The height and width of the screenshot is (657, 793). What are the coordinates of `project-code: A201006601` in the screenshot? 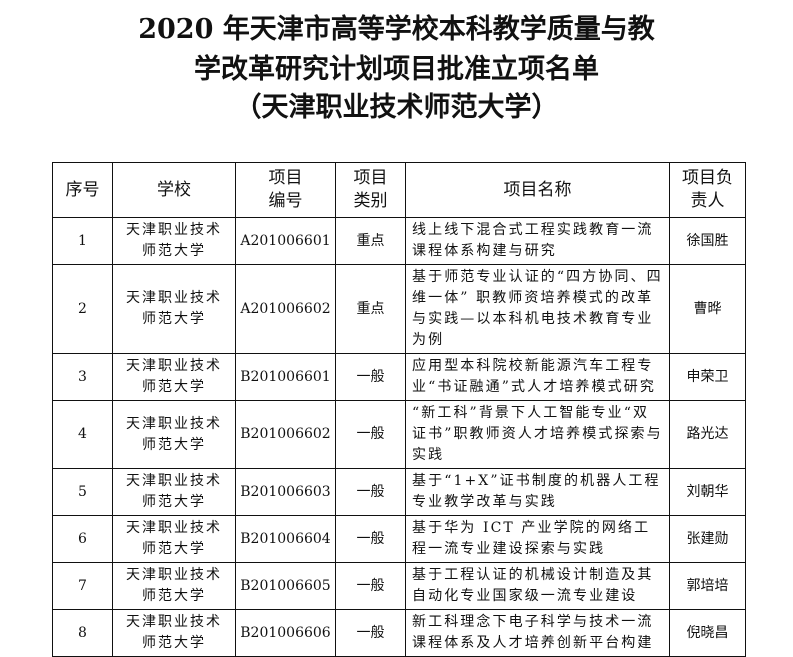 It's located at (285, 241).